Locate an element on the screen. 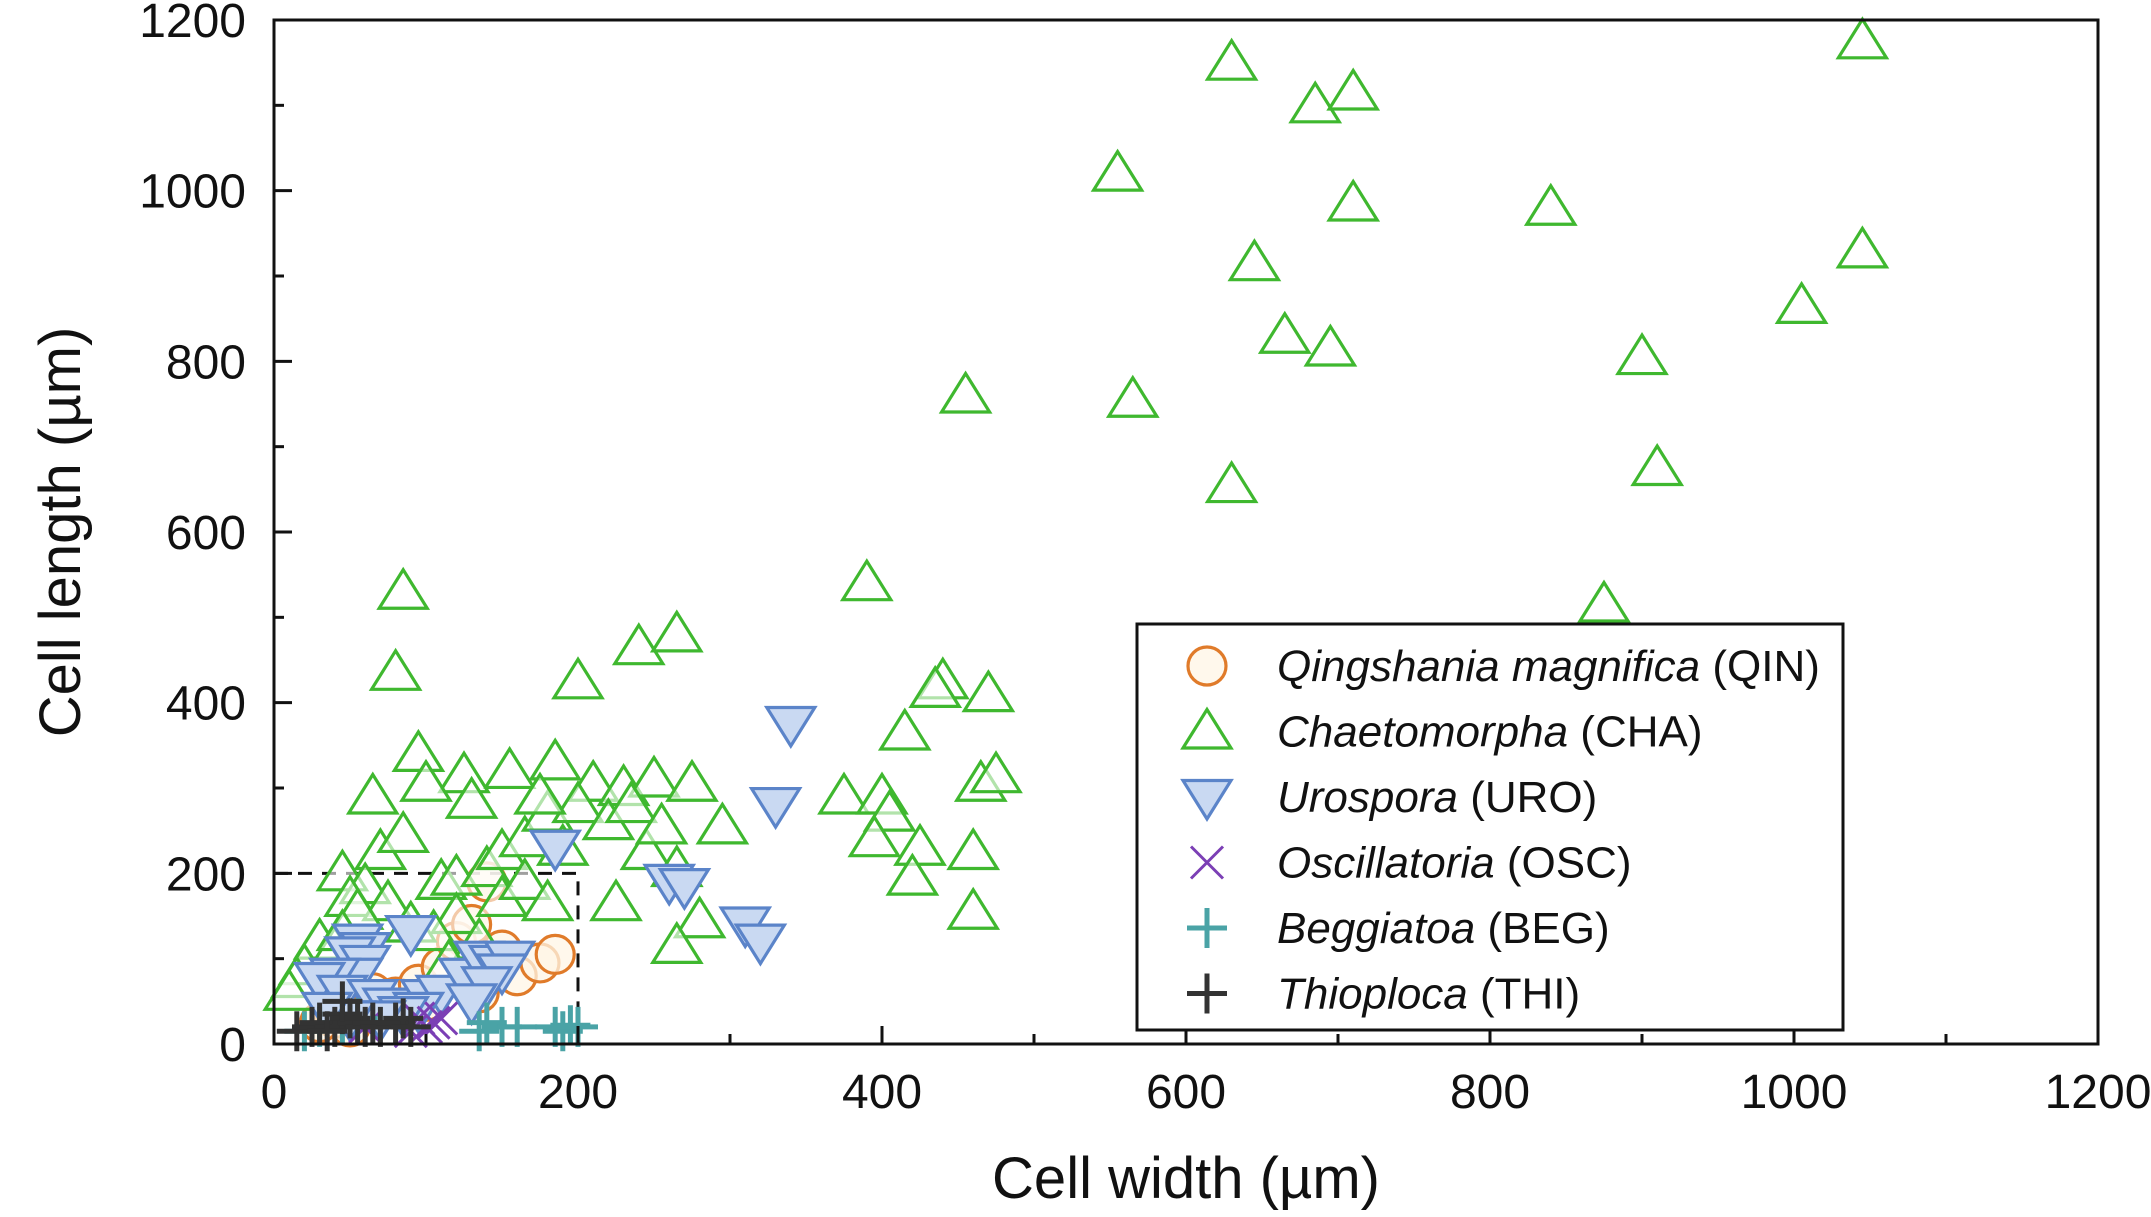 Image resolution: width=2151 pixels, height=1217 pixels. legend-item: Oscillatoria (OSC) is located at coordinates (1410, 863).